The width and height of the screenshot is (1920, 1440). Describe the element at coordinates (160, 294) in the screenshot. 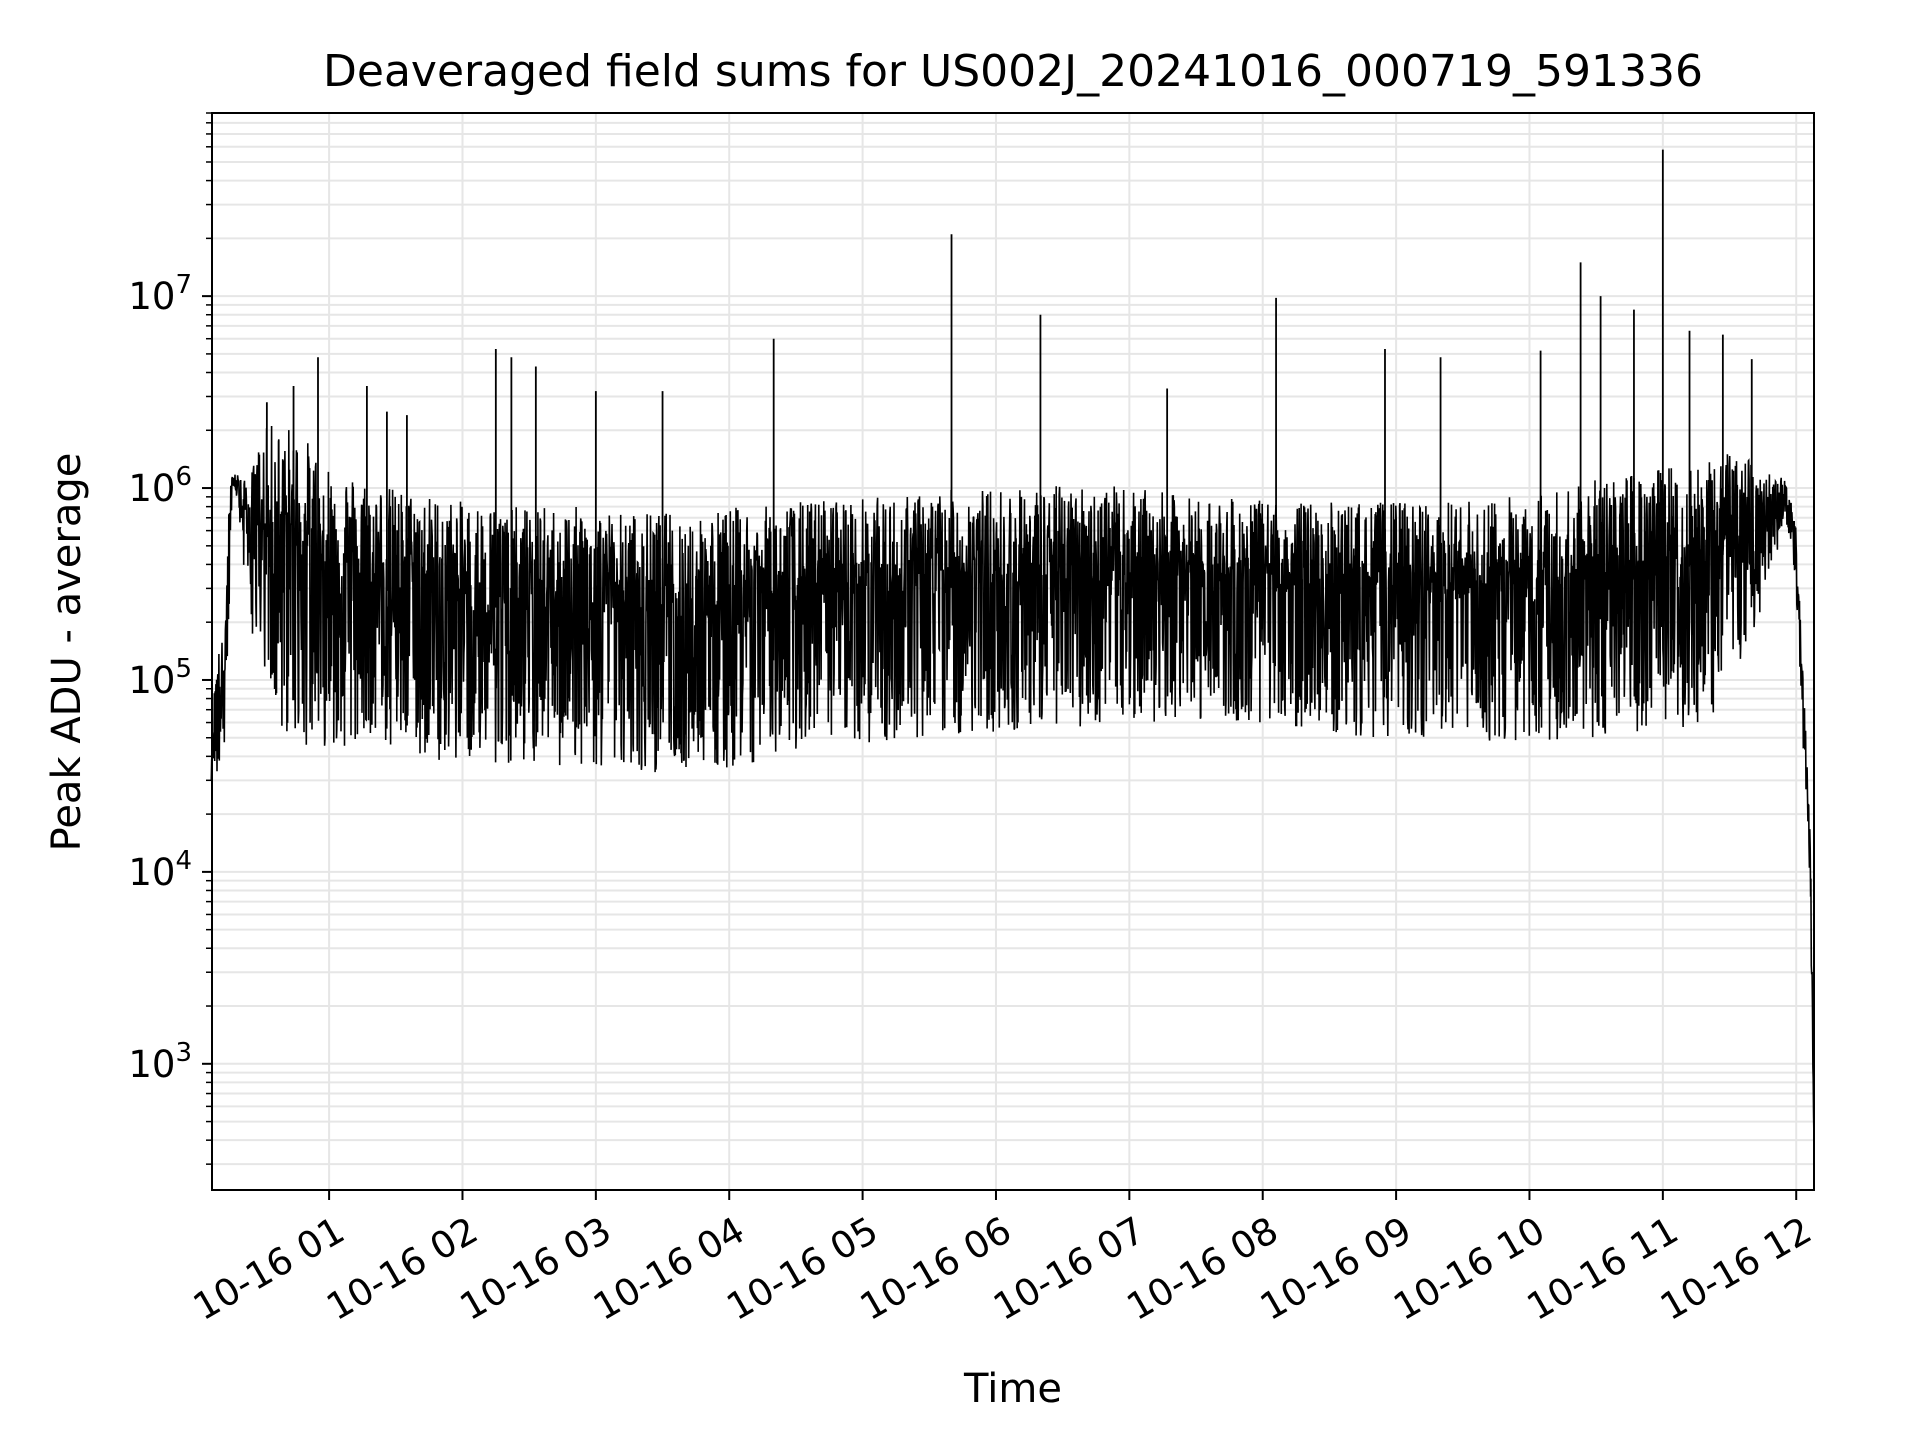

I see `y-tick-label: 107` at that location.